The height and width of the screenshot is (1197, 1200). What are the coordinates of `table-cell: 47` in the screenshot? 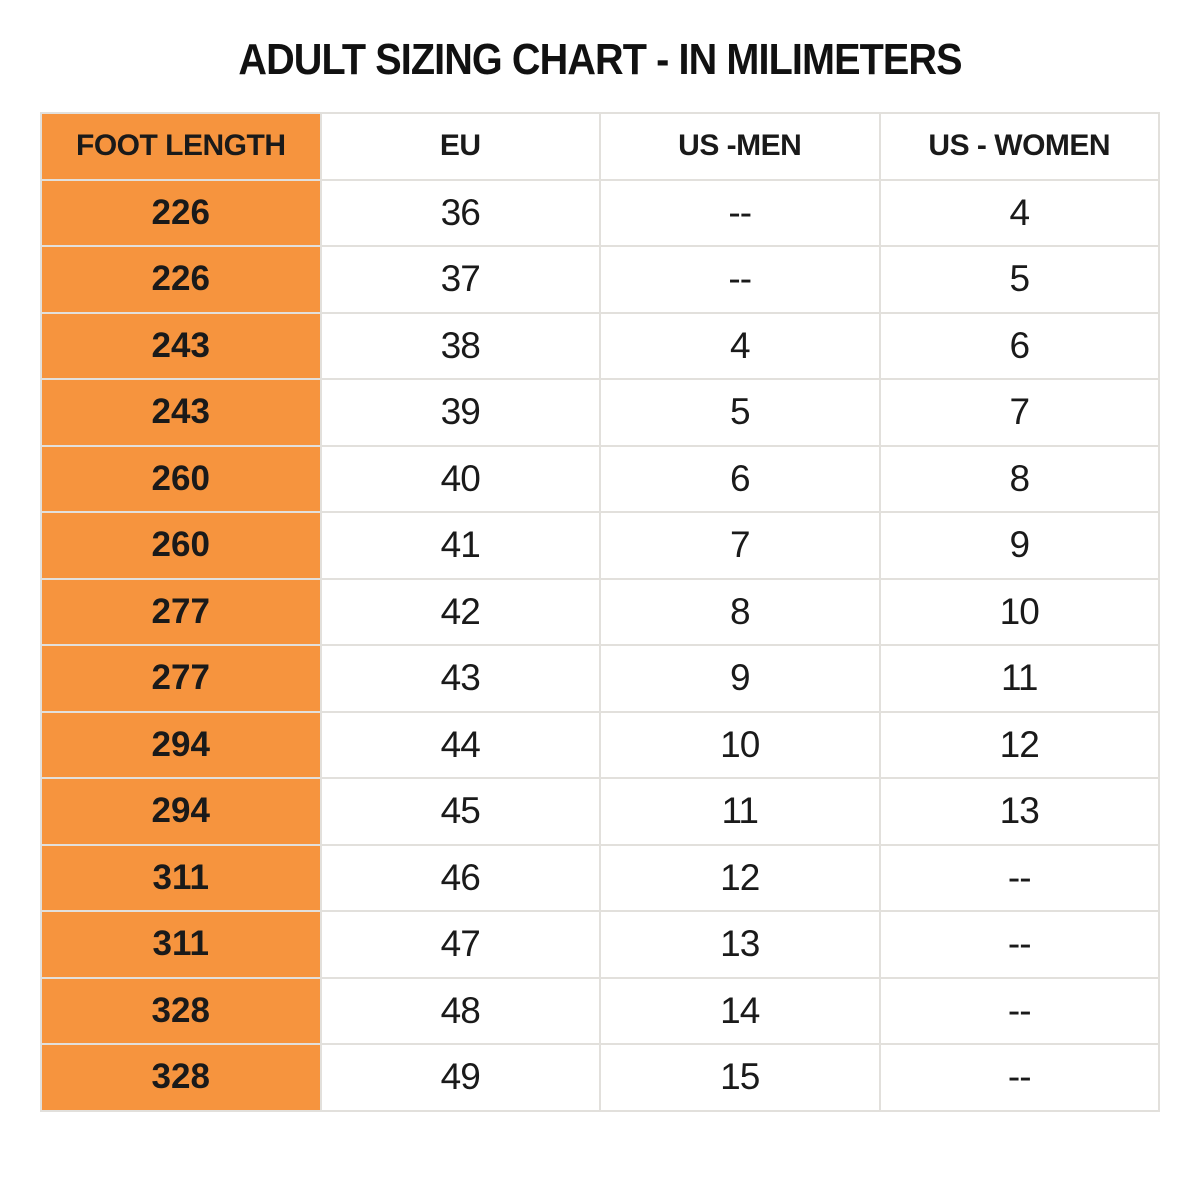 It's located at (460, 944).